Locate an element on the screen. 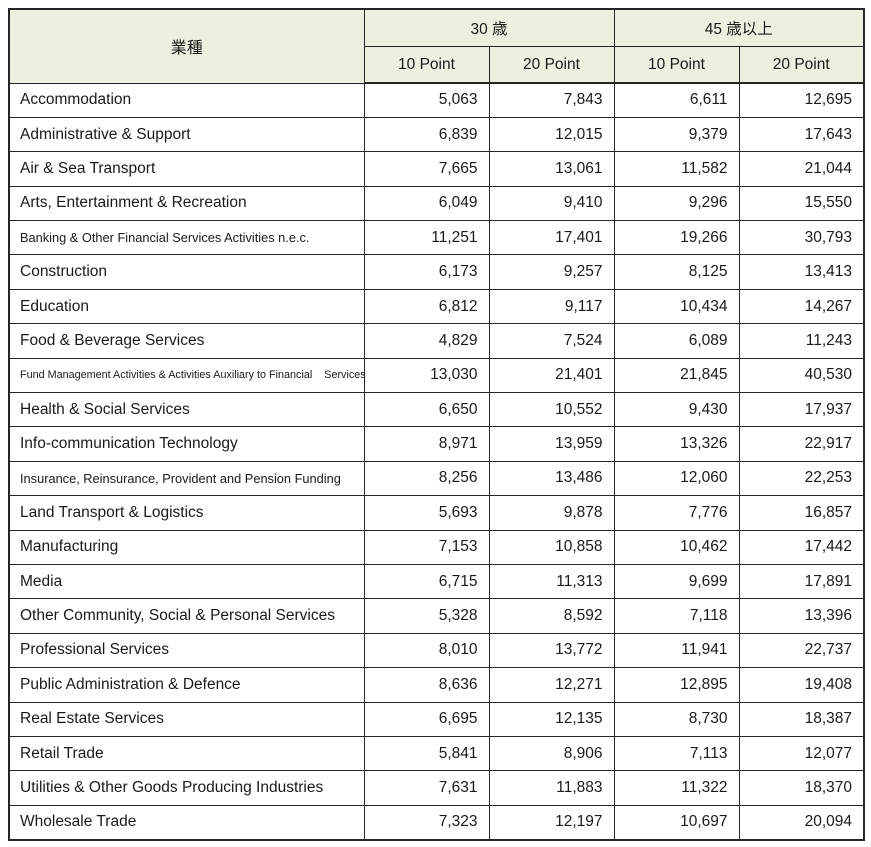  table-row: Manufacturing 7,153 10,858 10,462 17,442 is located at coordinates (436, 547).